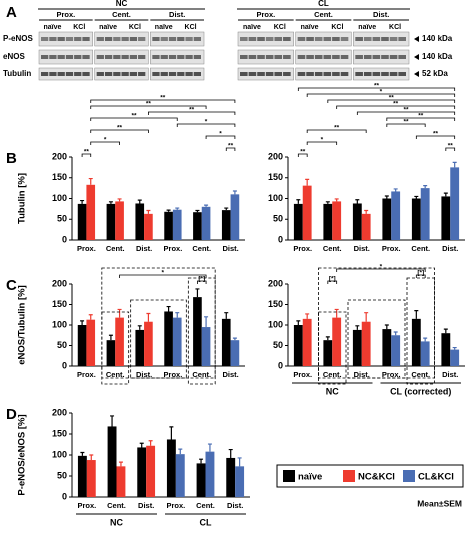  I want to click on y-tick-label: 200, so click(59, 283).